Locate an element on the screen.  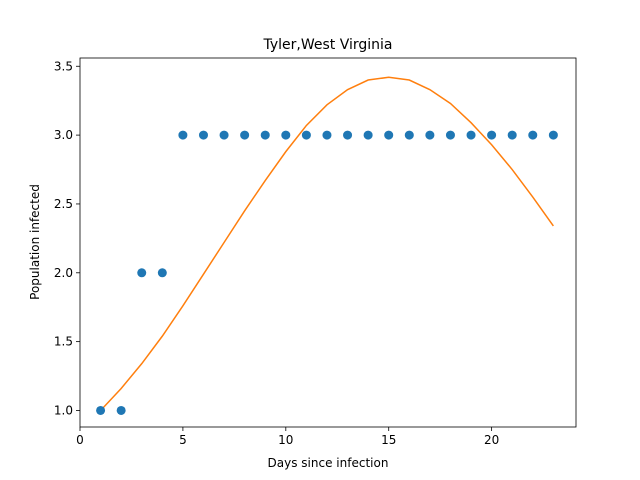
y-tick-label: 3.0 is located at coordinates (63, 135).